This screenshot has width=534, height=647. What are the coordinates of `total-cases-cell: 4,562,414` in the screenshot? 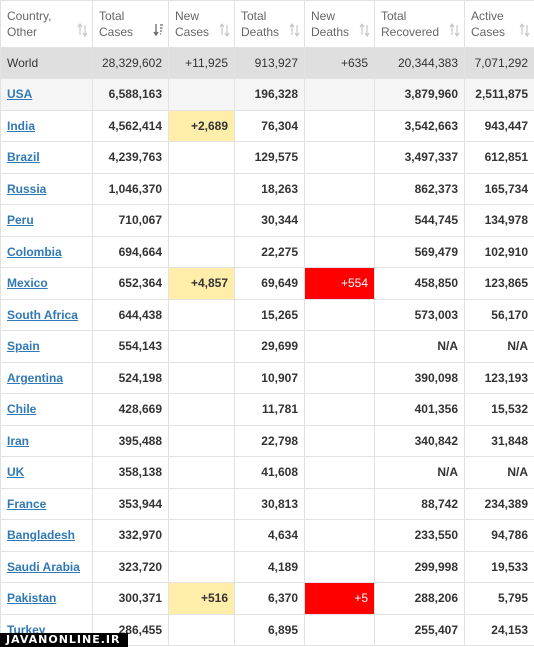 It's located at (130, 125).